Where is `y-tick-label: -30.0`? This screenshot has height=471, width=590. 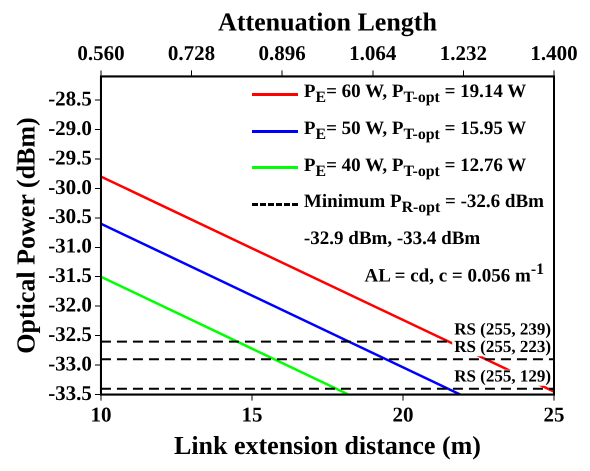 y-tick-label: -30.0 is located at coordinates (70, 186).